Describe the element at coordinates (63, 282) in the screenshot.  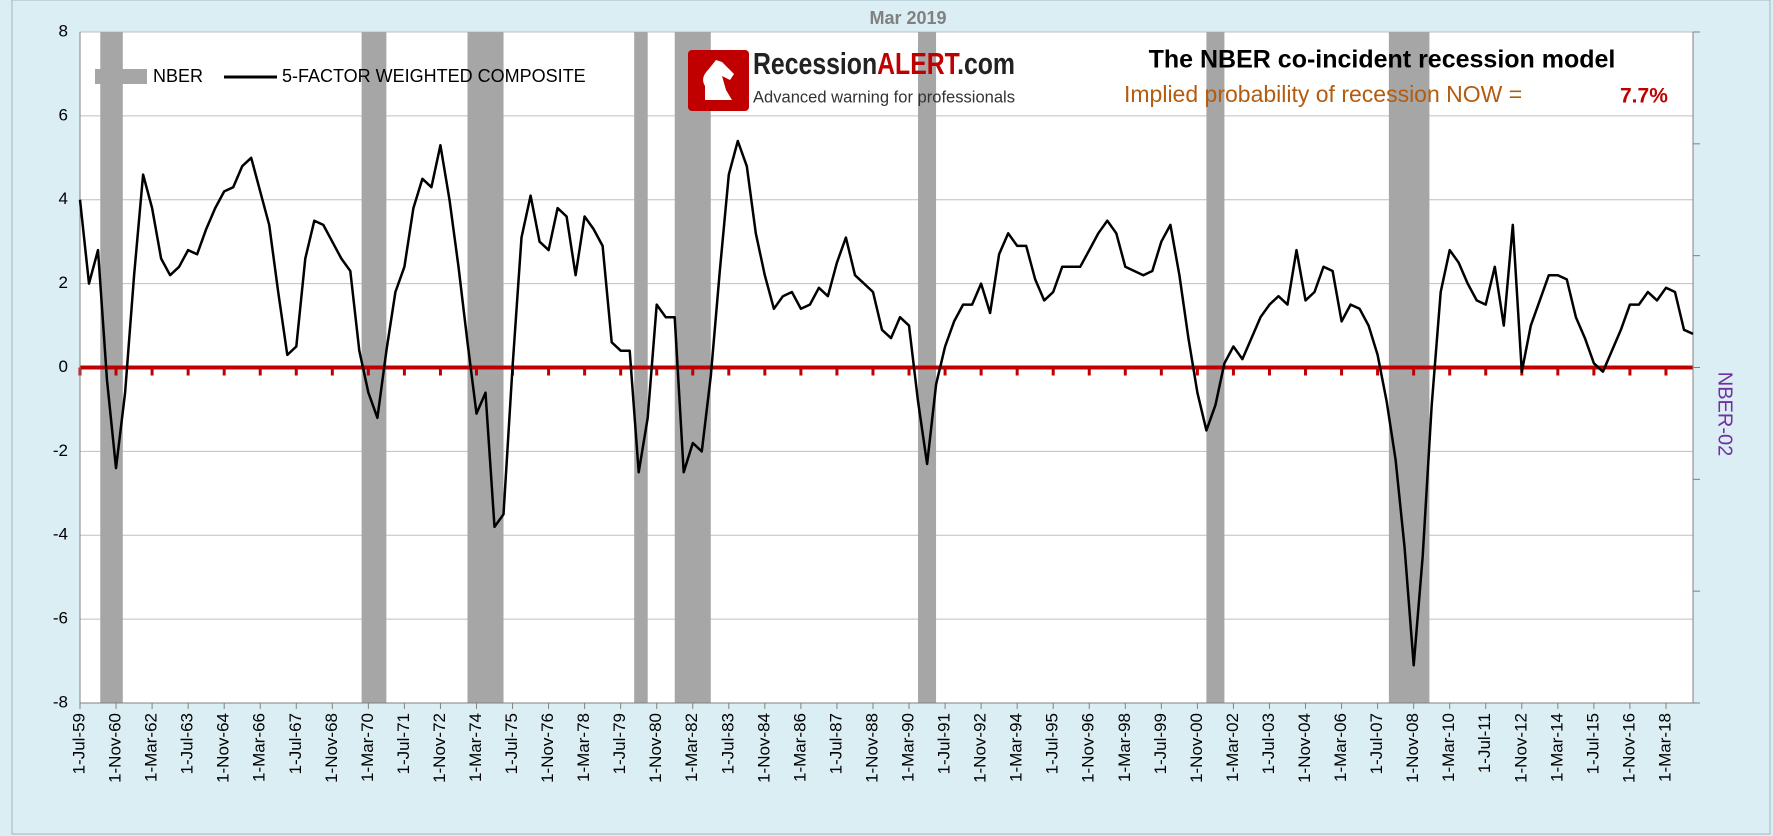
I see `y-tick-label: 2` at that location.